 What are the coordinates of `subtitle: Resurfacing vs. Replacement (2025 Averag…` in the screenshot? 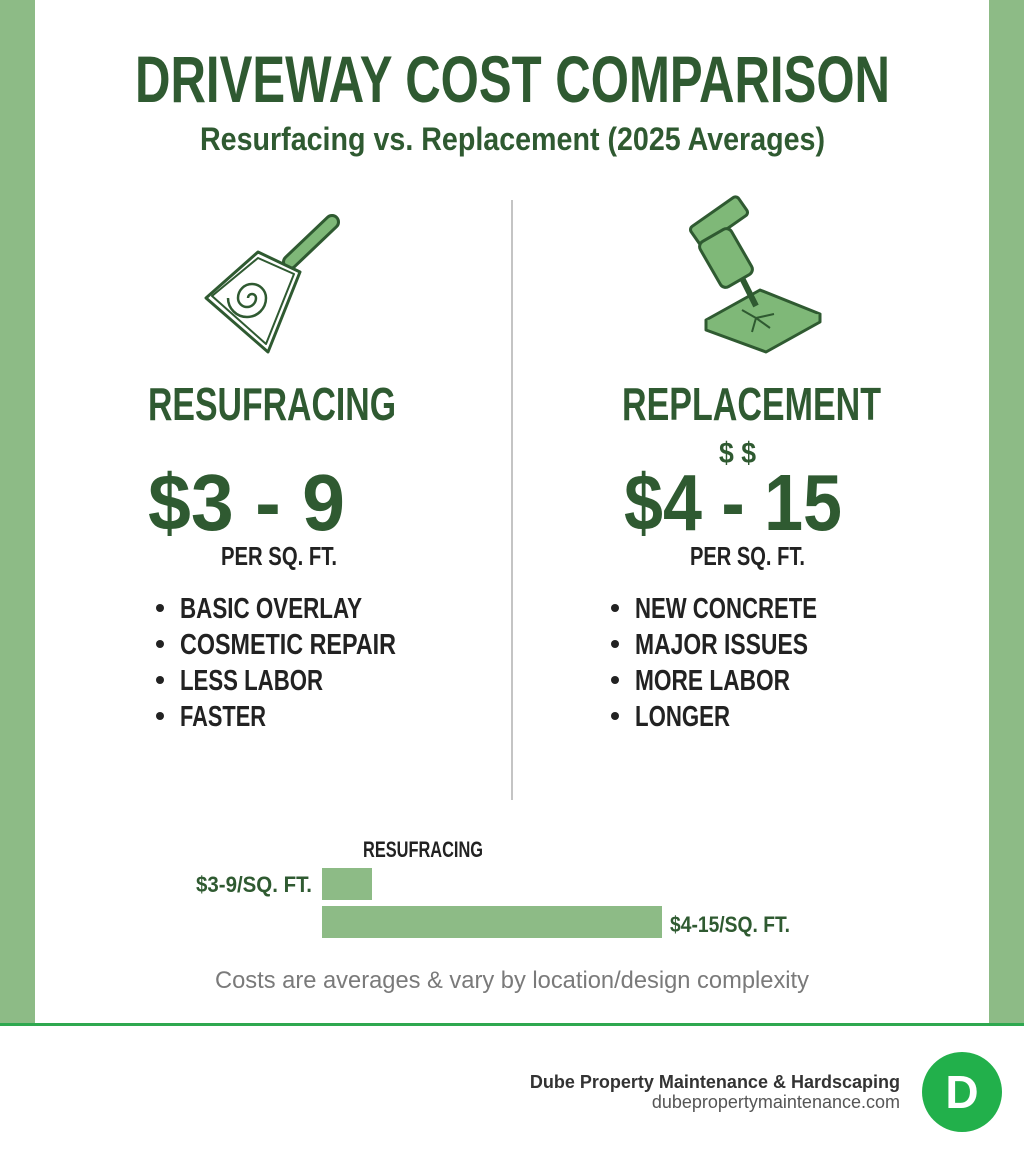 It's located at (512, 139).